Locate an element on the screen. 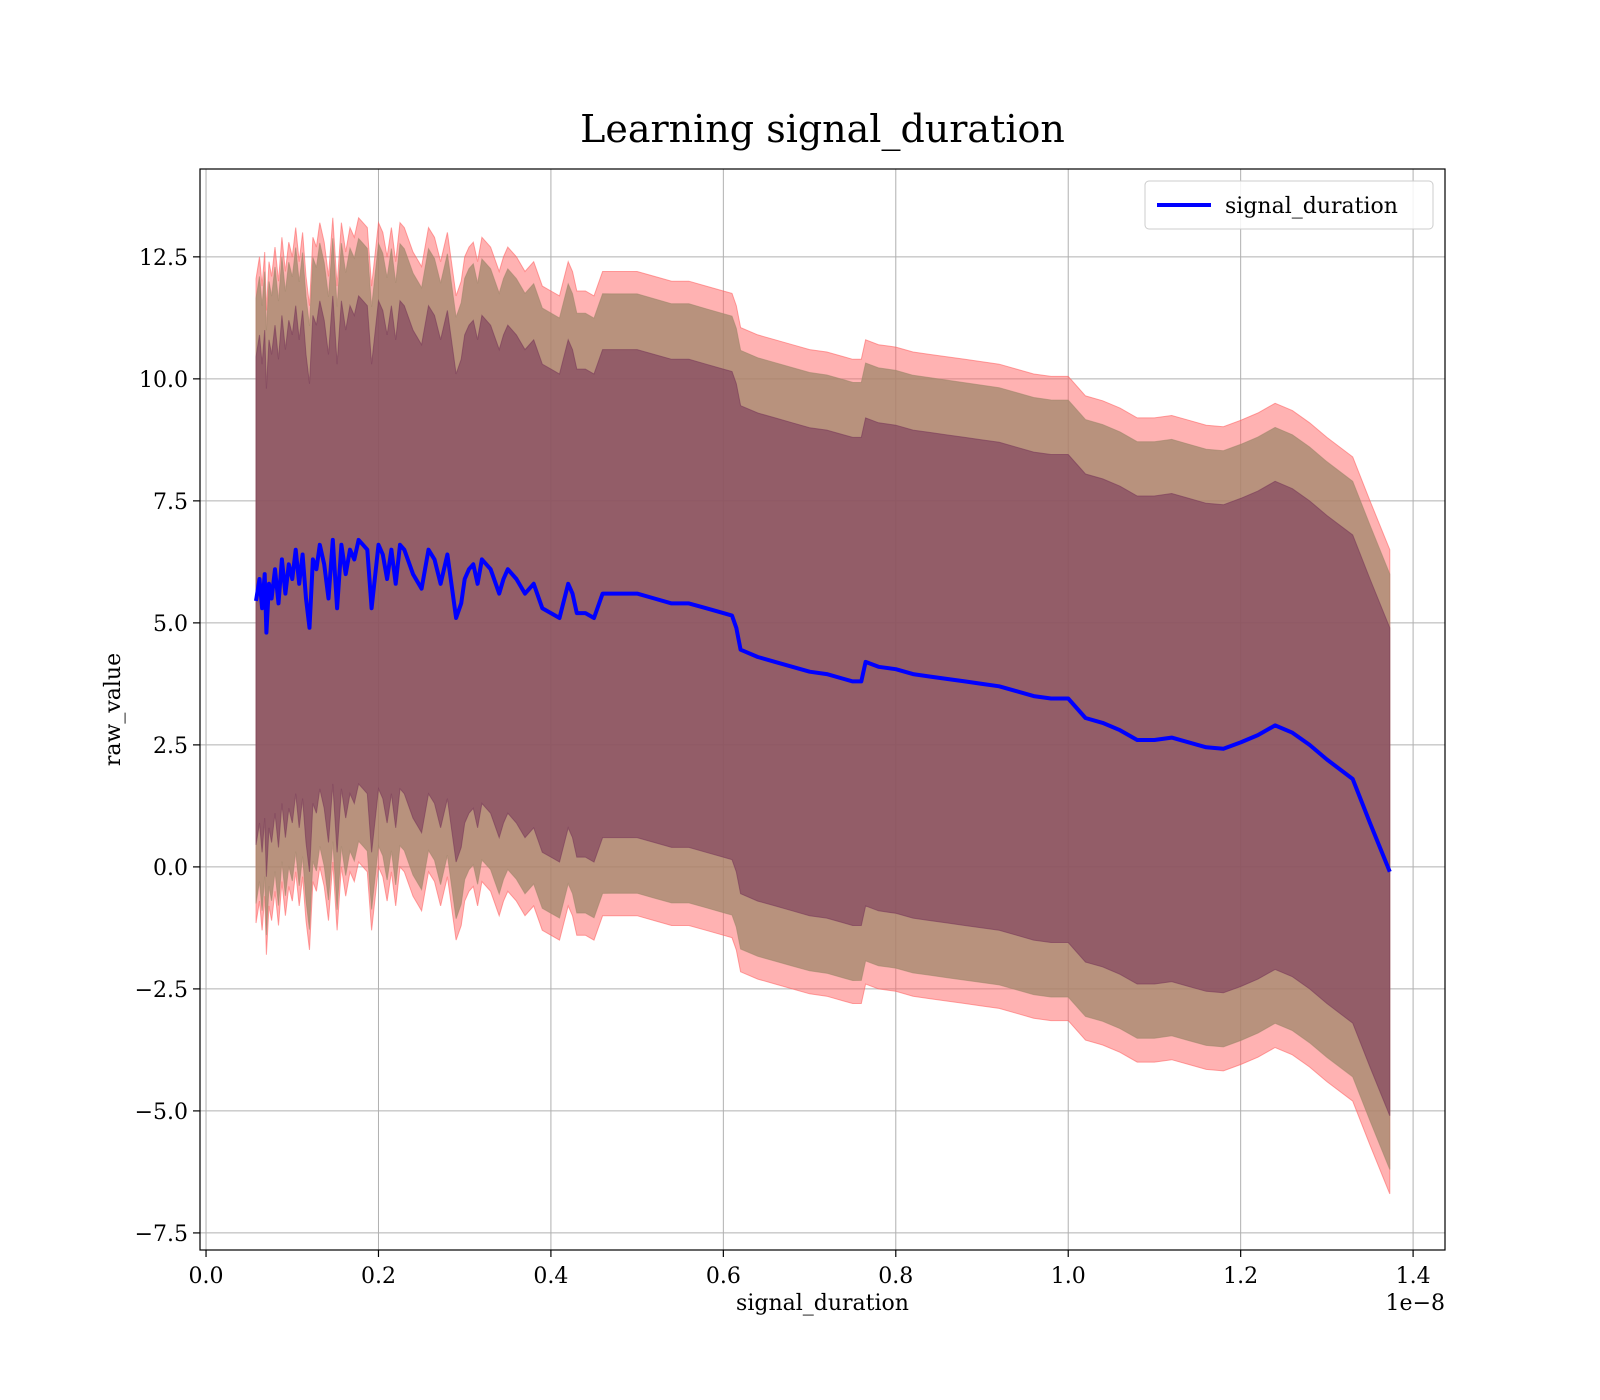  legend: signal_duration is located at coordinates (1289, 205).